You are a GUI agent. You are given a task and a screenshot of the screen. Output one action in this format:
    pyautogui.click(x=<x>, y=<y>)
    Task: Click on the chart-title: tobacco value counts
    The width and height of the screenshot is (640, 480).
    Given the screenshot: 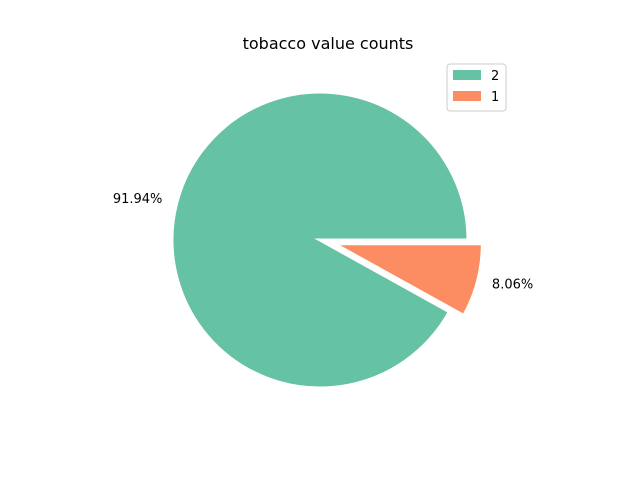 What is the action you would take?
    pyautogui.click(x=328, y=43)
    